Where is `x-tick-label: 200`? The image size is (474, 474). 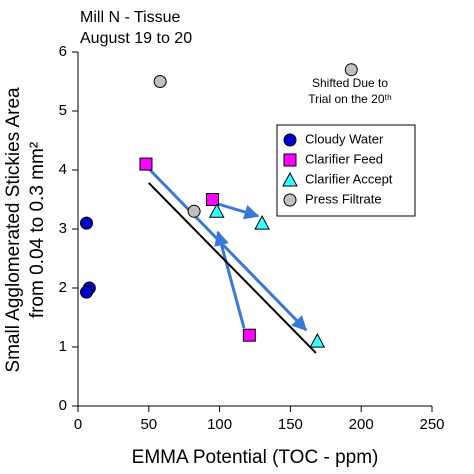 x-tick-label: 200 is located at coordinates (361, 424).